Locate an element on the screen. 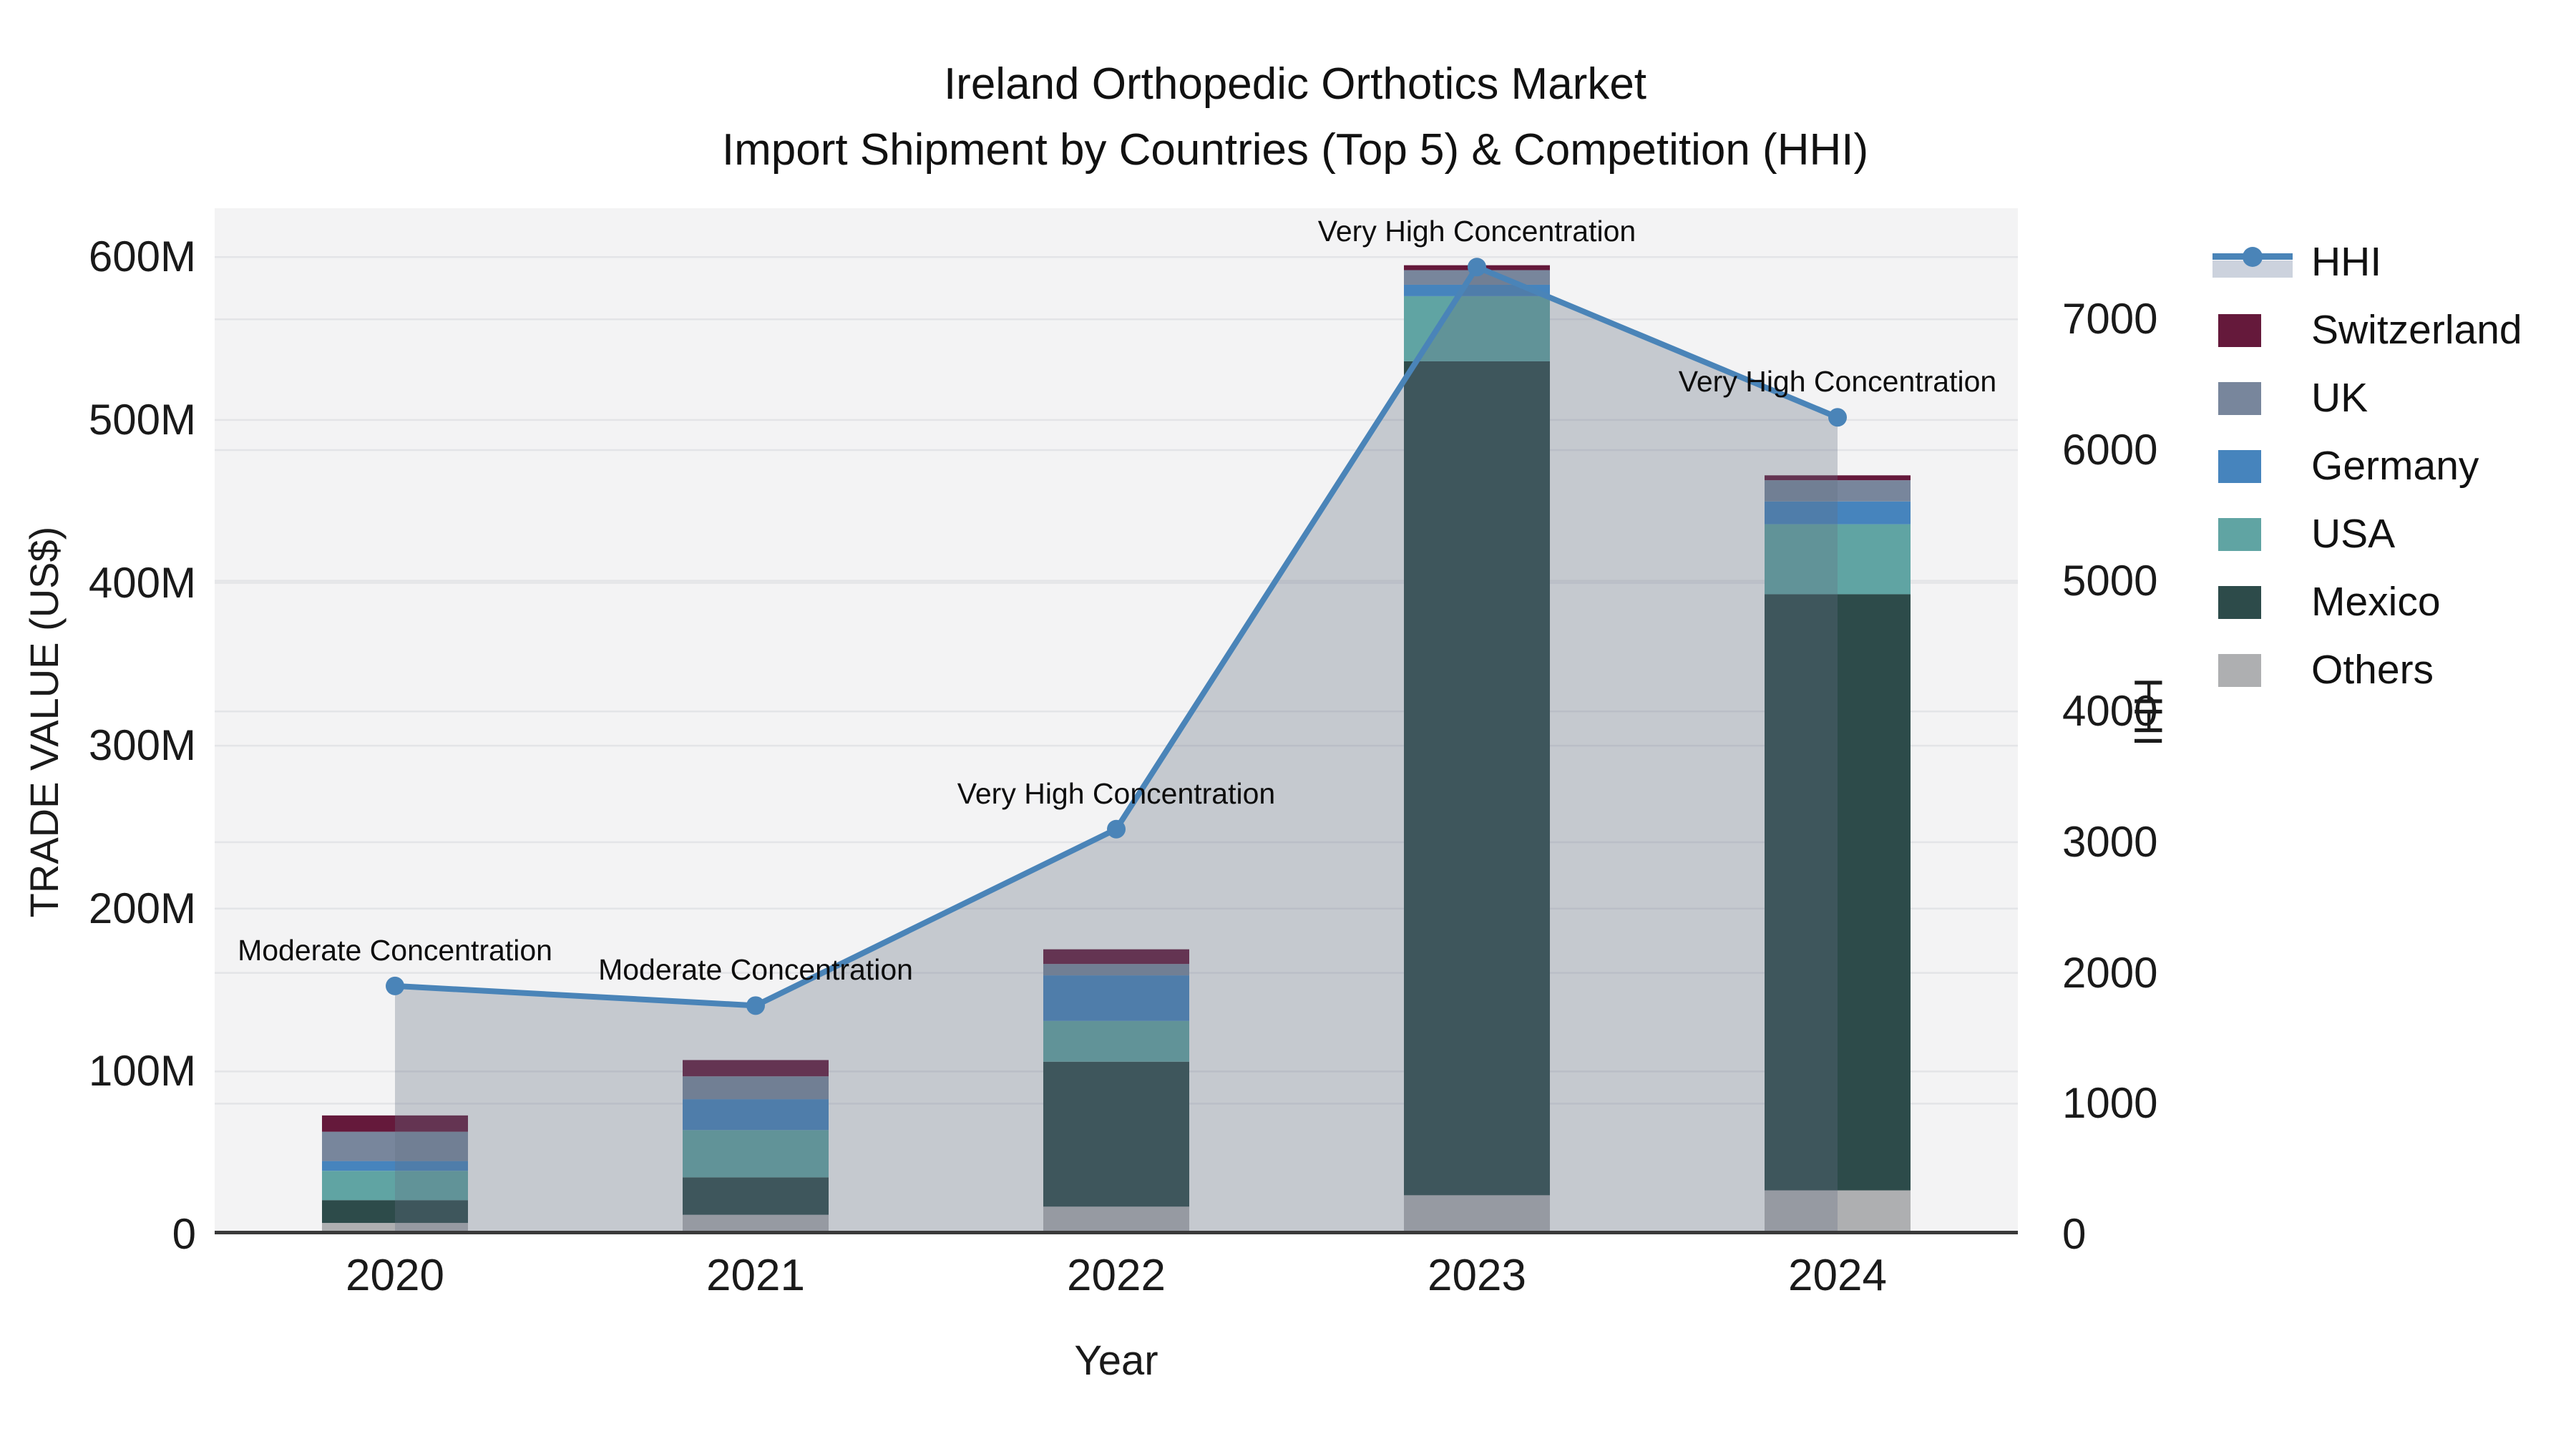  legend-line-dot is located at coordinates (2253, 256).